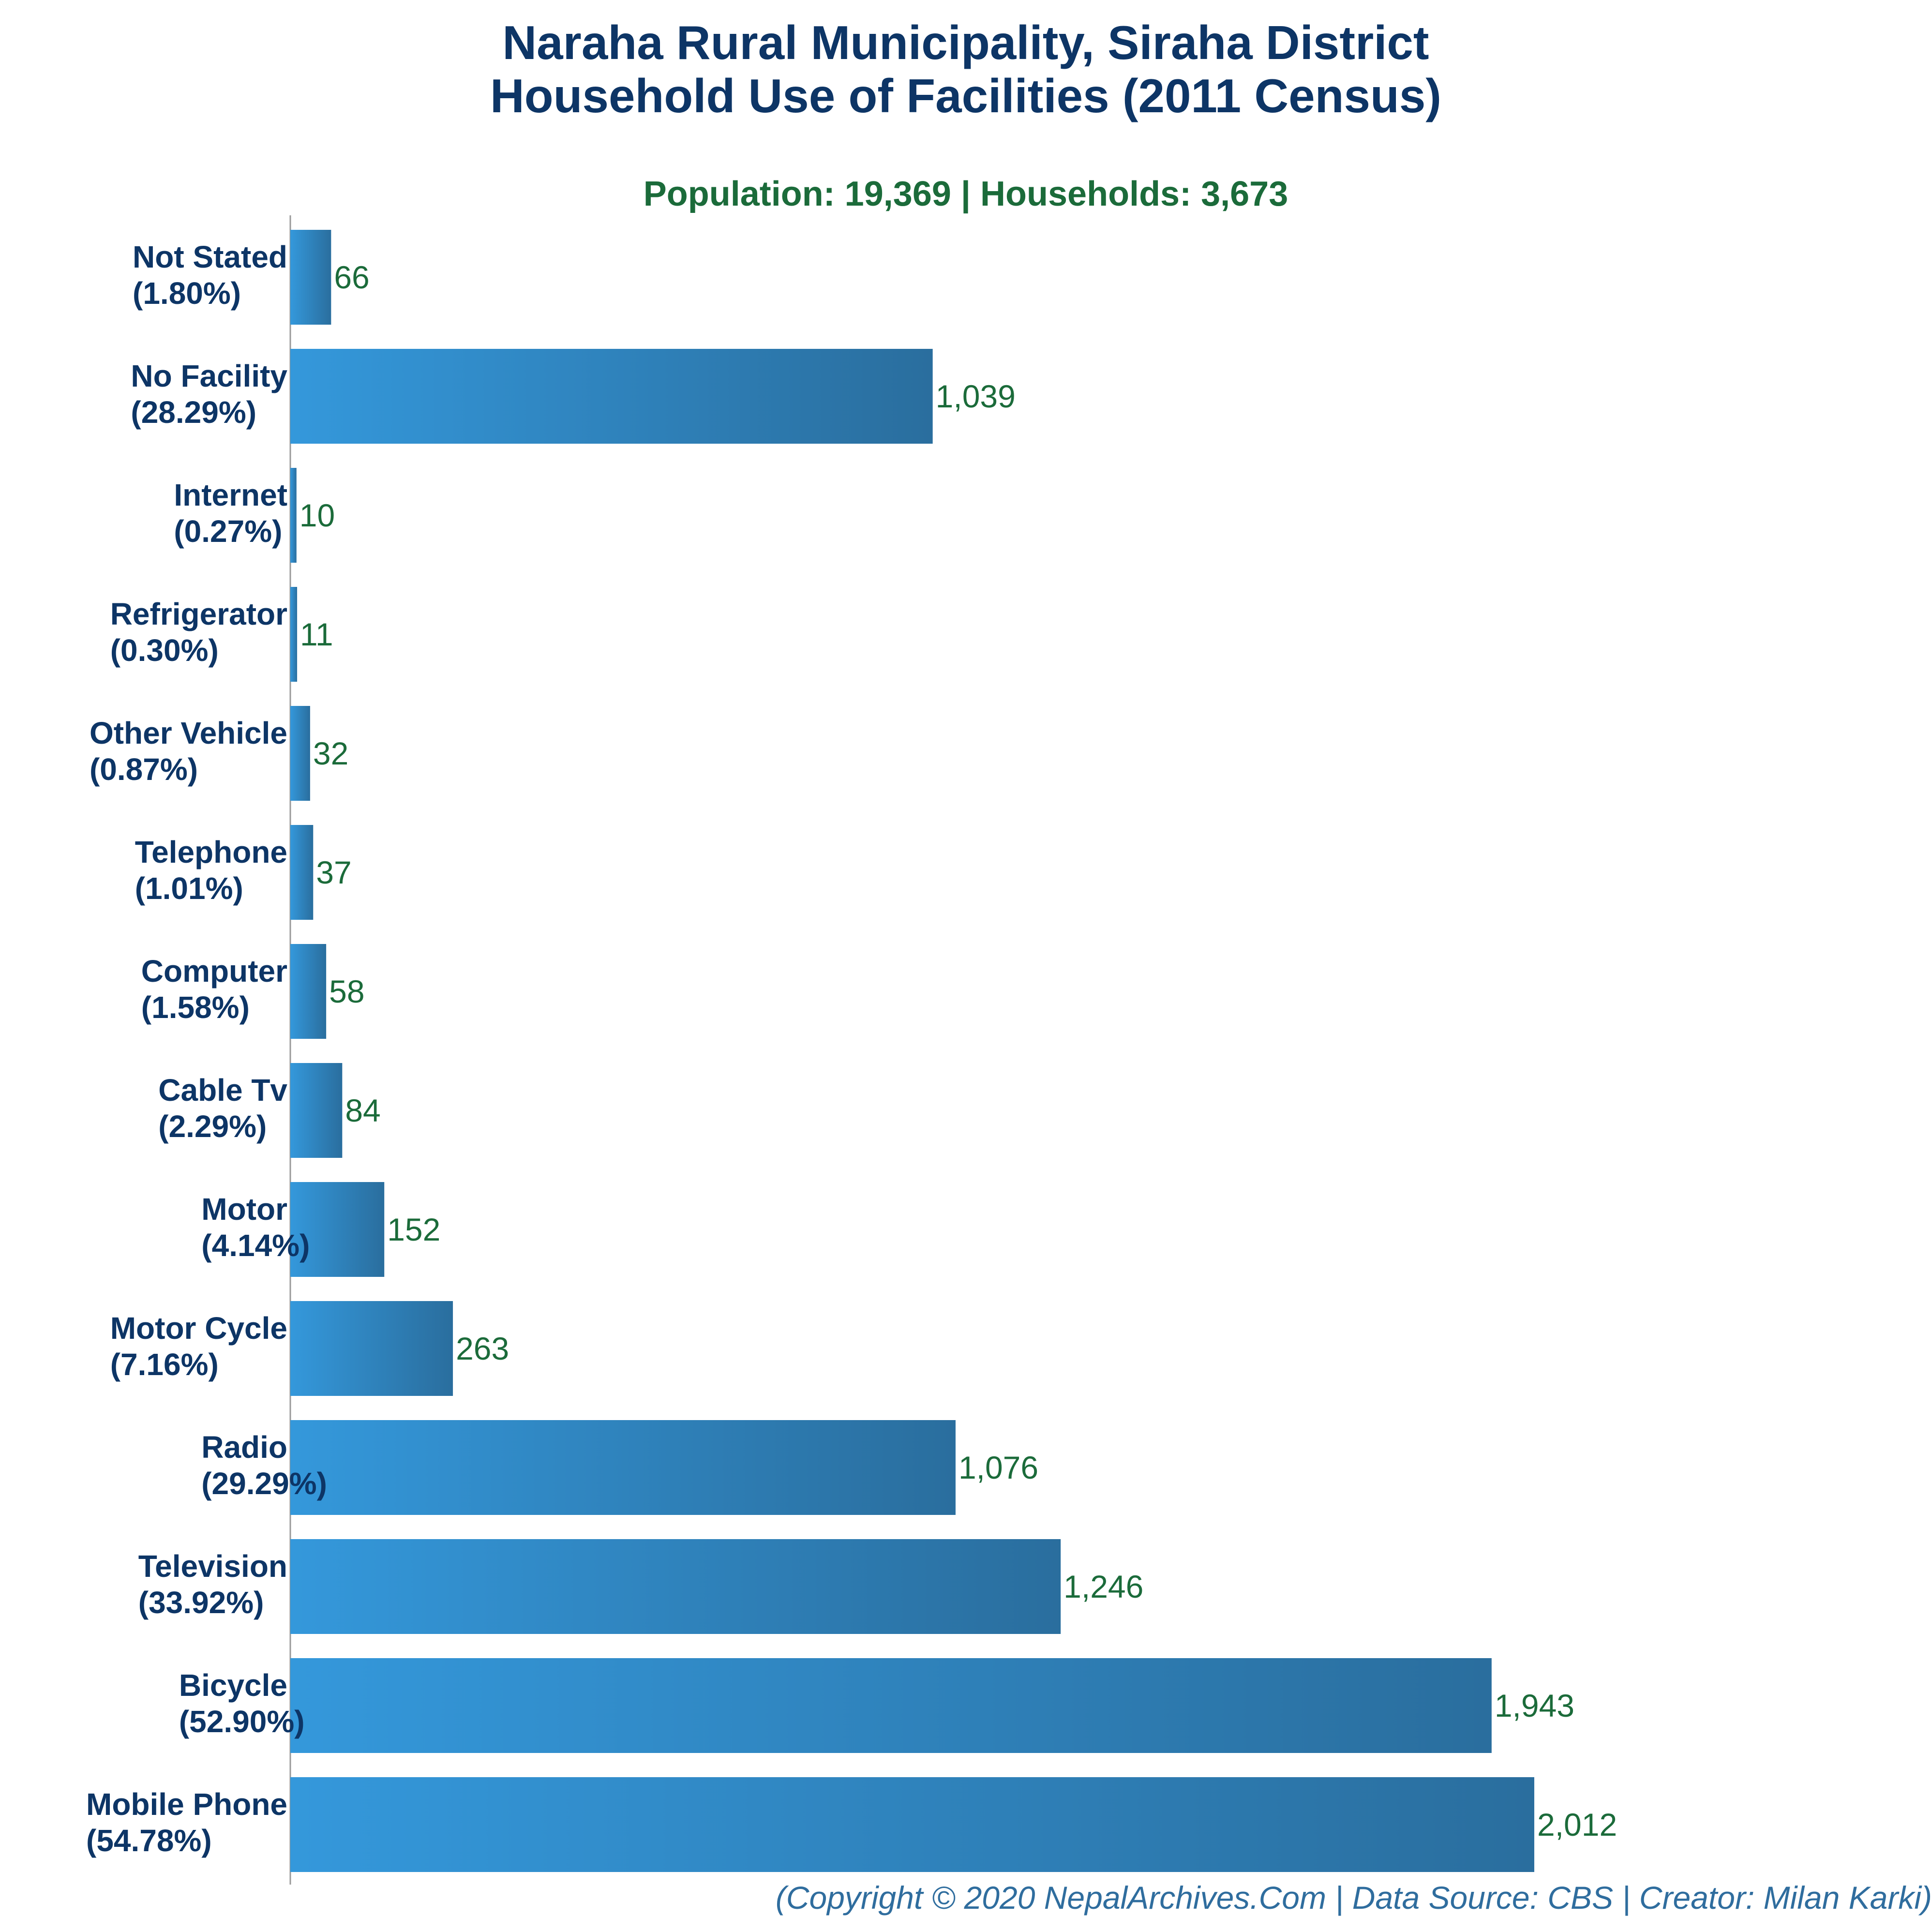 Image resolution: width=1932 pixels, height=1932 pixels. I want to click on bar-radio, so click(623, 1467).